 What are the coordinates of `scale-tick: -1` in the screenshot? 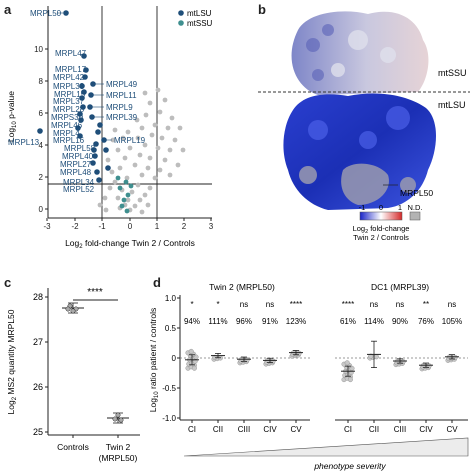 It's located at (362, 207).